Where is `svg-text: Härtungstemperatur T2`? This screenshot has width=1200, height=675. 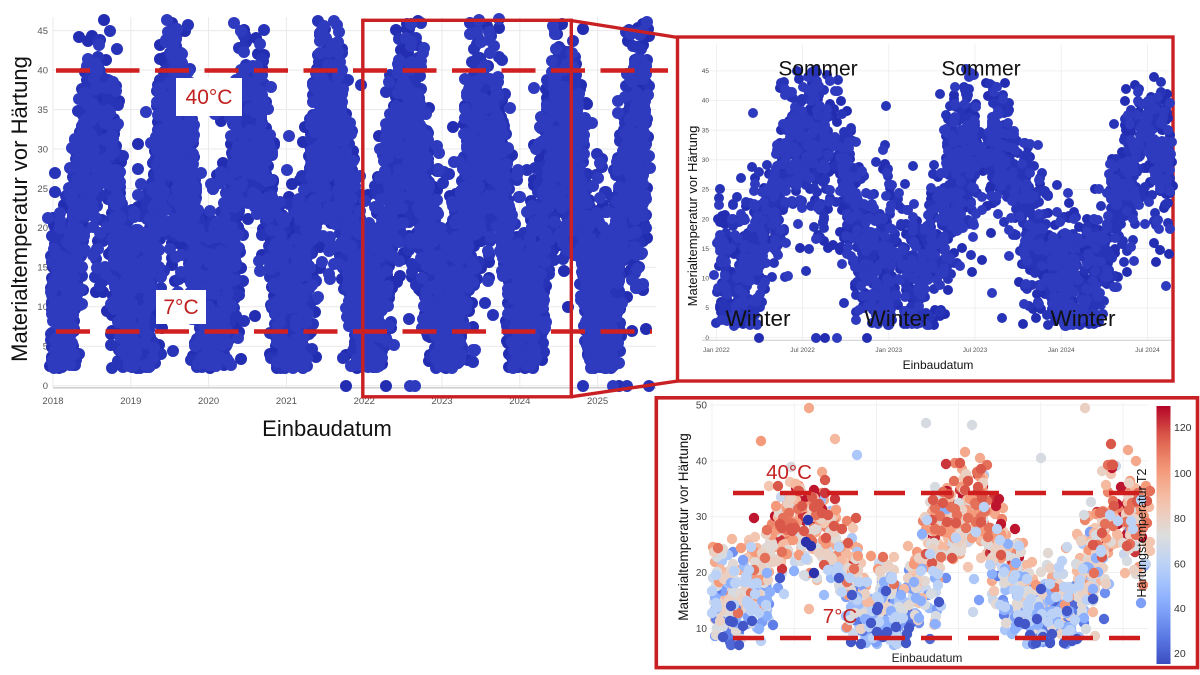
svg-text: Härtungstemperatur T2 is located at coordinates (1142, 532).